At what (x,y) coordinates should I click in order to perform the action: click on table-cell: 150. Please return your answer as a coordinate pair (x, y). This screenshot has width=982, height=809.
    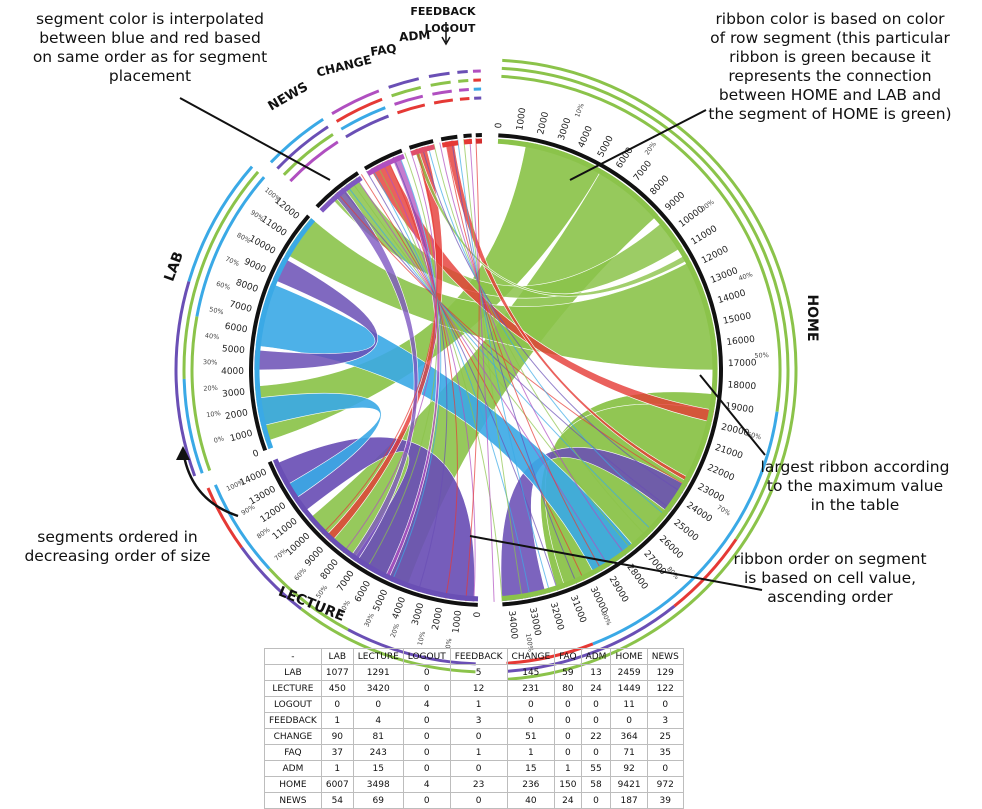
    Looking at the image, I should click on (568, 785).